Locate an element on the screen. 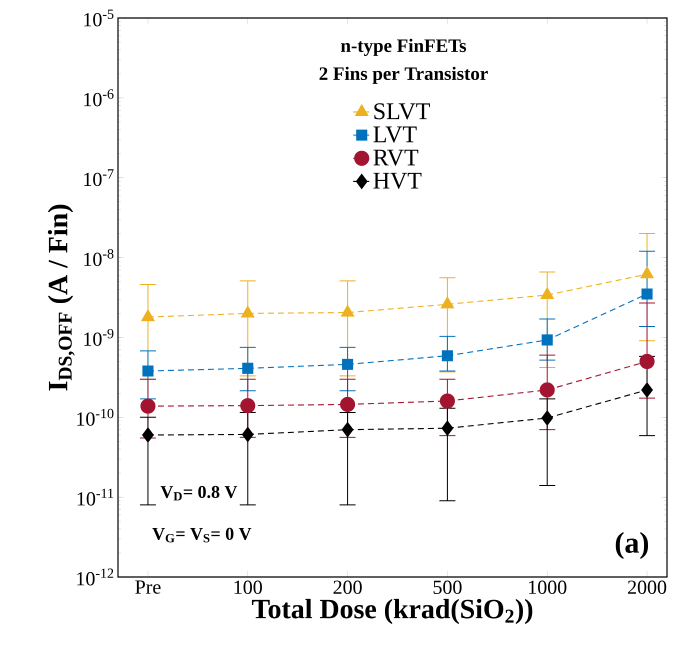  y-tick-label: 10$^{-8}$ is located at coordinates (99, 257).